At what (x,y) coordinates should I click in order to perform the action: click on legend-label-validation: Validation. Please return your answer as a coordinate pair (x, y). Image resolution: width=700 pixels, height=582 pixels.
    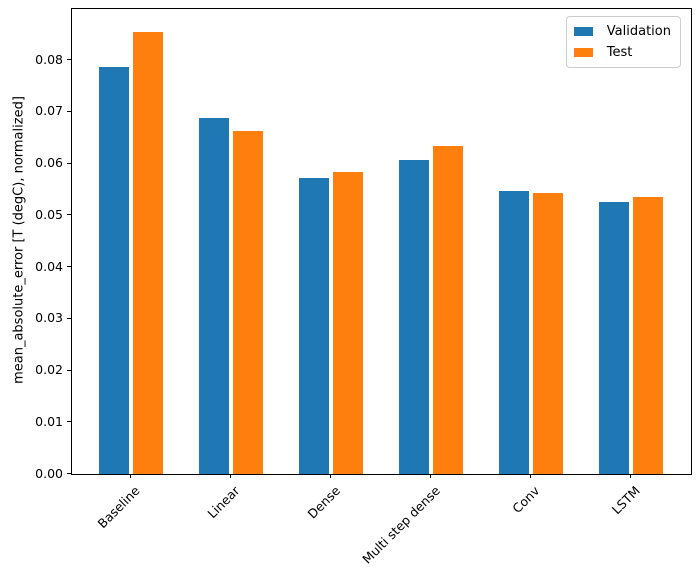
    Looking at the image, I should click on (638, 31).